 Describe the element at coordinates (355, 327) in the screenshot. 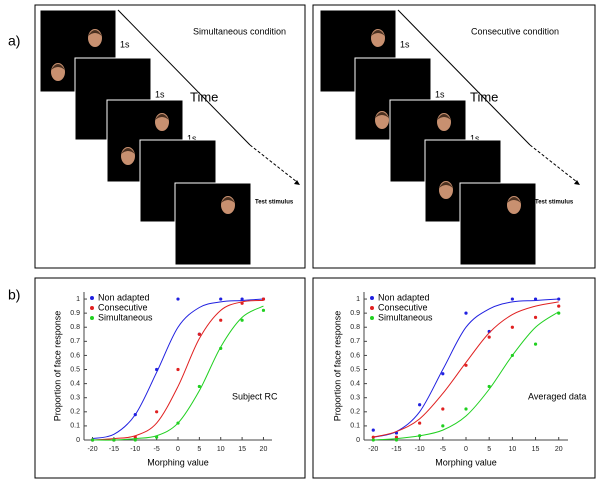

I see `y-tick-label: 0.8` at that location.